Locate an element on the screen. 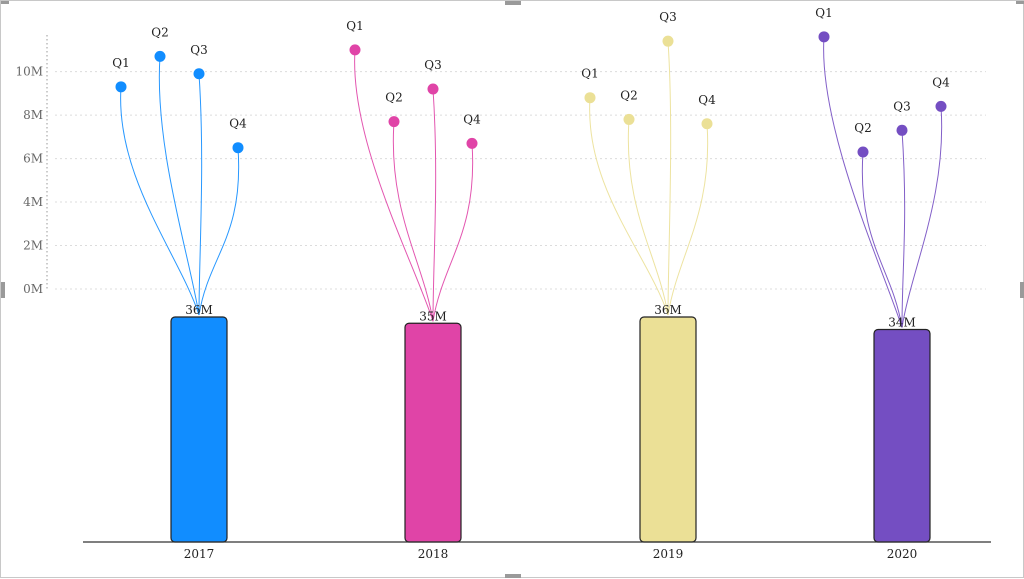 Image resolution: width=1024 pixels, height=579 pixels. quarter-dot-2018-Q3 is located at coordinates (433, 89).